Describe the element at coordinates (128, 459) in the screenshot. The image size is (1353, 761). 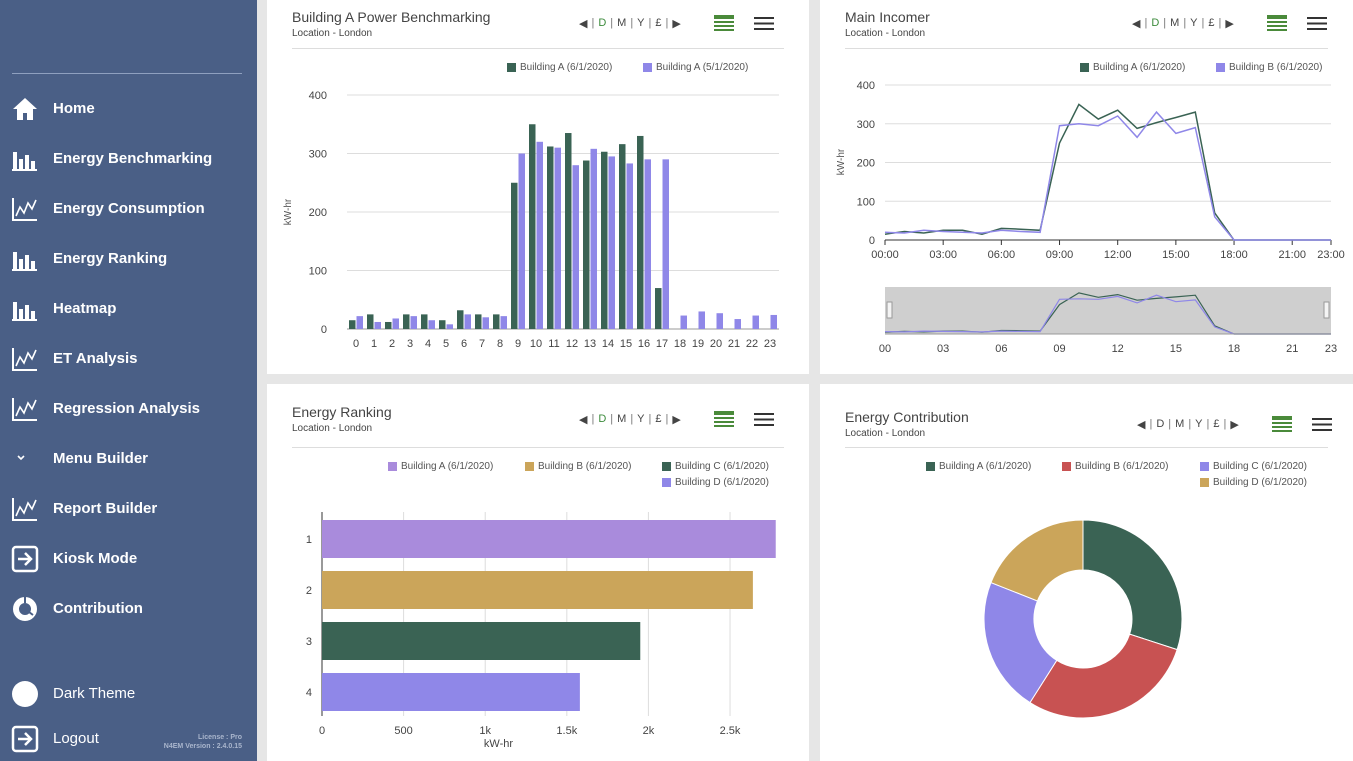
I see `sidebar-item-menu-builder: Menu Builder` at that location.